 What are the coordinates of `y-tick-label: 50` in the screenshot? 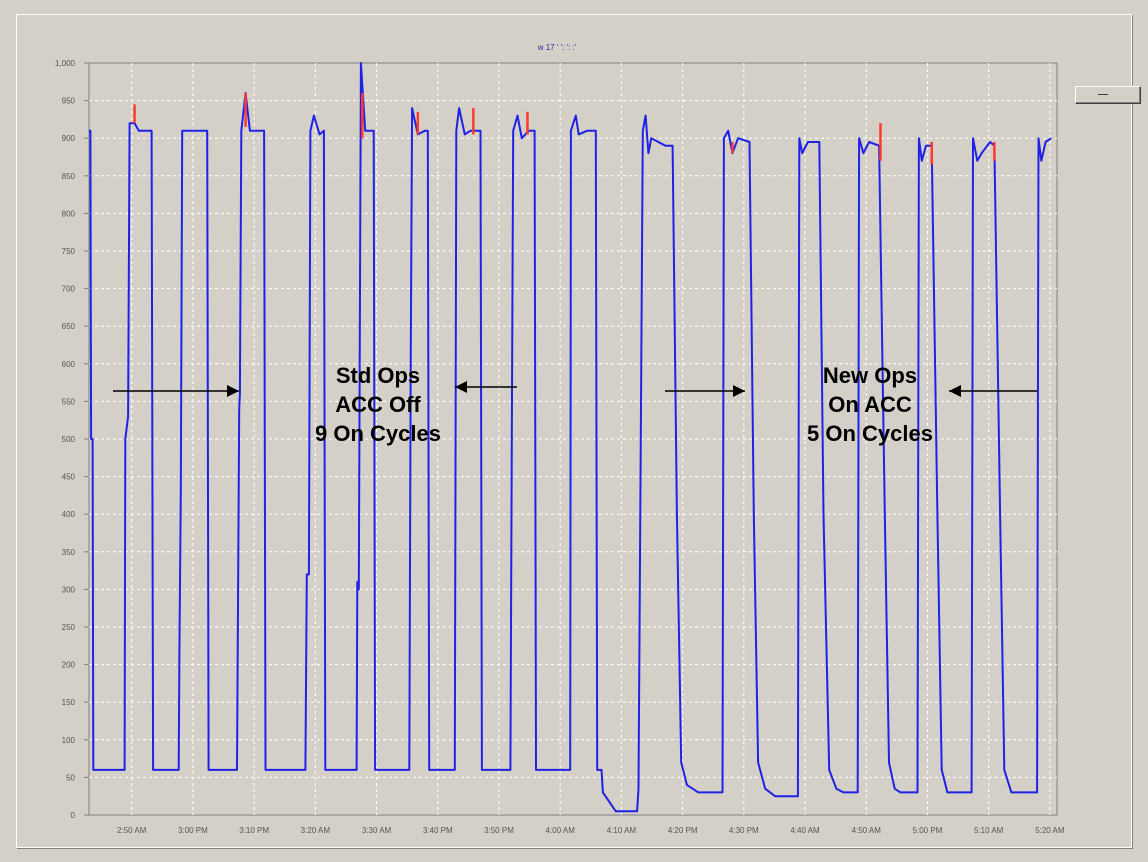 It's located at (70, 777).